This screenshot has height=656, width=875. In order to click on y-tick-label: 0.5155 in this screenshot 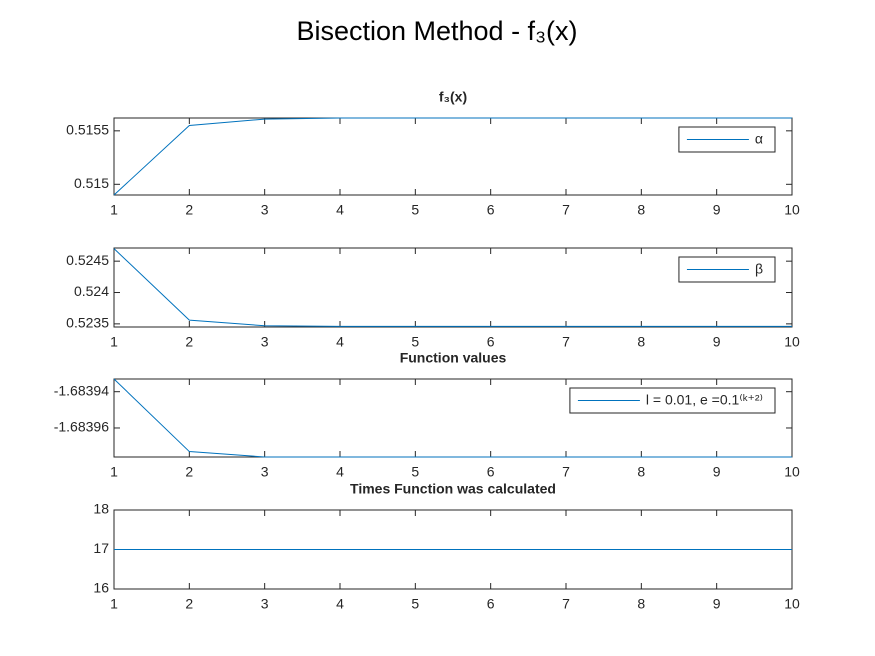, I will do `click(87, 130)`.